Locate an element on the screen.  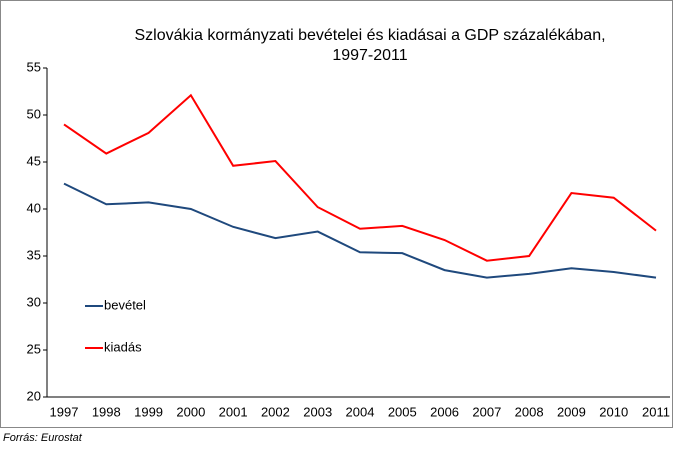
y-tick-label: 25 is located at coordinates (34, 348).